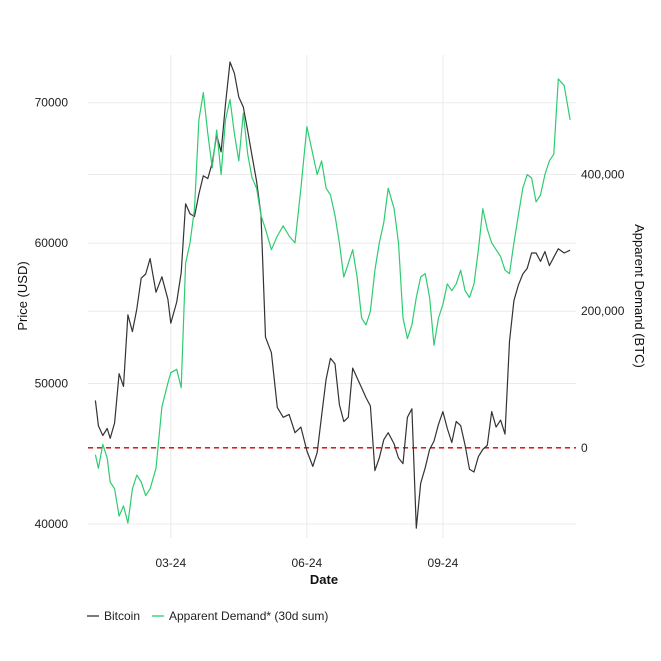 This screenshot has height=661, width=661. What do you see at coordinates (52, 103) in the screenshot?
I see `y-left-tick-label: 70000` at bounding box center [52, 103].